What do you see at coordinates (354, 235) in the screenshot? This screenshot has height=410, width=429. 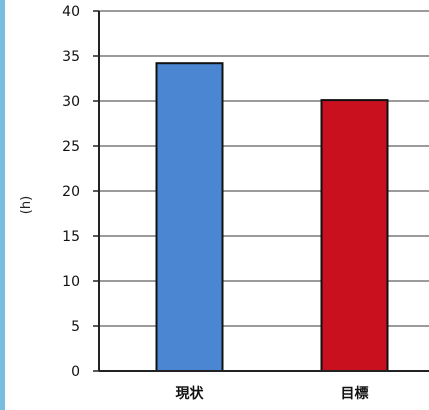 I see `bar-target` at bounding box center [354, 235].